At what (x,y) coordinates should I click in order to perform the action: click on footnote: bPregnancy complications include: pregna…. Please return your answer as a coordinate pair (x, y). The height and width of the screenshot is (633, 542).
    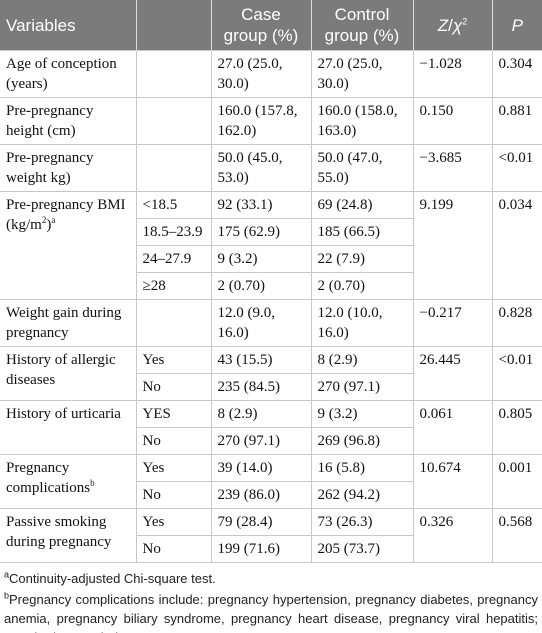
    Looking at the image, I should click on (271, 611).